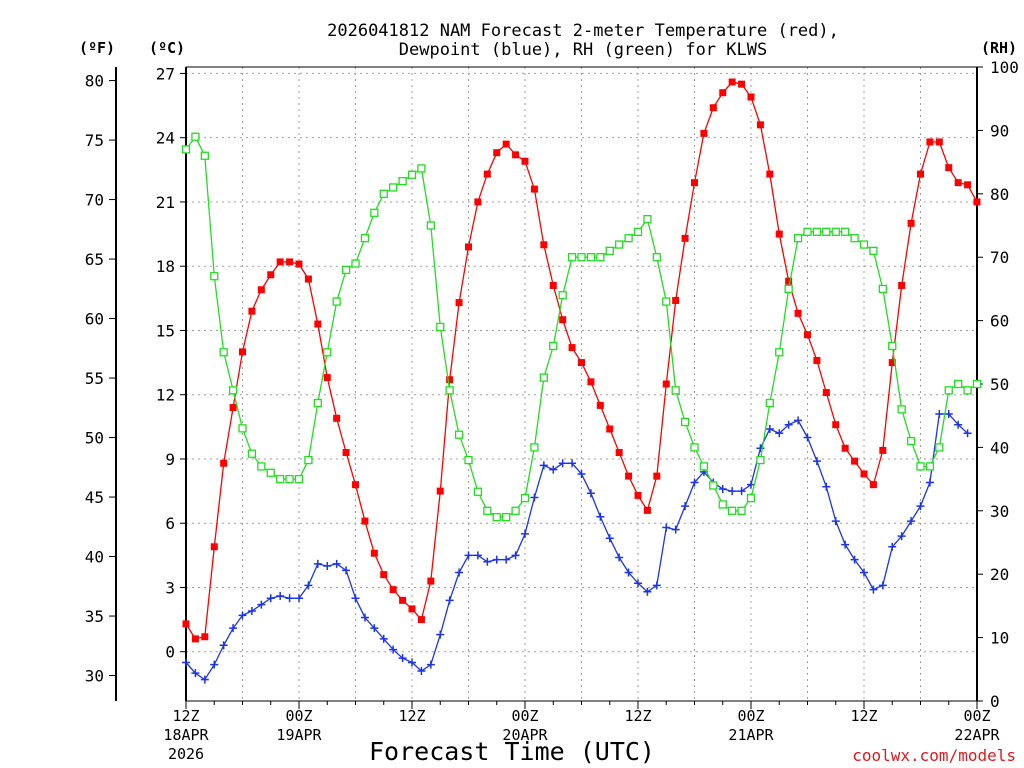 The image size is (1024, 768). Describe the element at coordinates (170, 459) in the screenshot. I see `celsius-tick-label: 9` at that location.